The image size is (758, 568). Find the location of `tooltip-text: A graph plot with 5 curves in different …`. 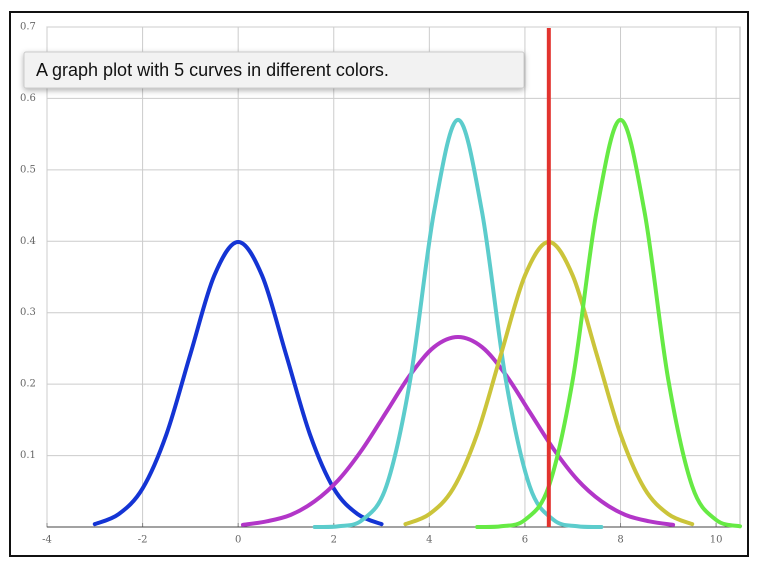

tooltip-text: A graph plot with 5 curves in different … is located at coordinates (212, 70).